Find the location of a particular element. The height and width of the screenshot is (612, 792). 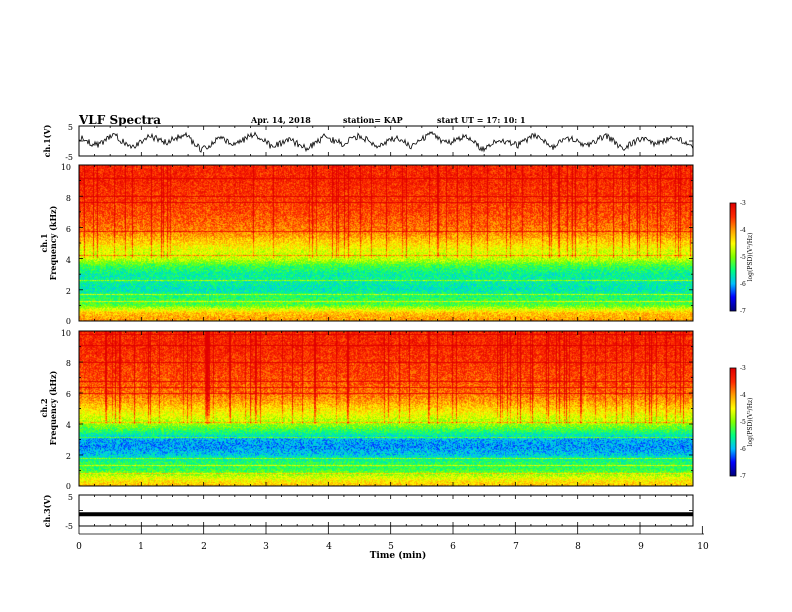

xtick-label: 0 is located at coordinates (79, 547).